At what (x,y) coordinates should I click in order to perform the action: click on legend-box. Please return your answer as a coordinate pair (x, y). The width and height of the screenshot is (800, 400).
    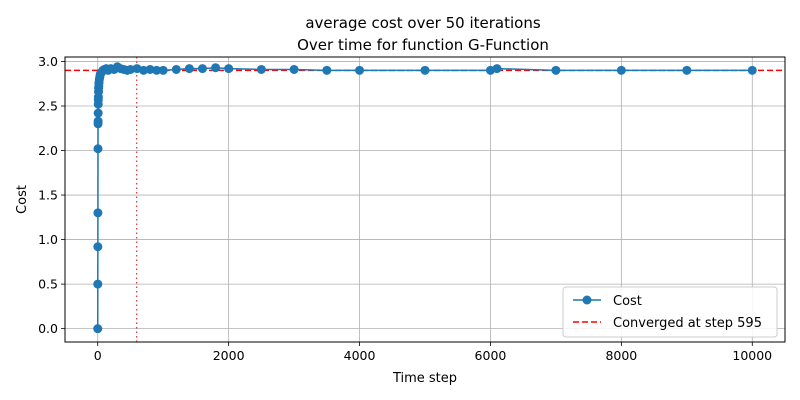
    Looking at the image, I should click on (670, 312).